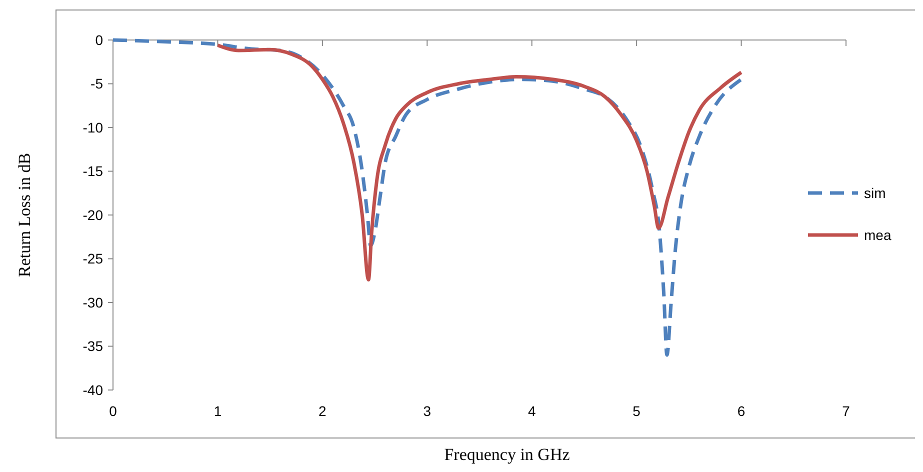  What do you see at coordinates (97, 84) in the screenshot?
I see `y-tick-label: -5` at bounding box center [97, 84].